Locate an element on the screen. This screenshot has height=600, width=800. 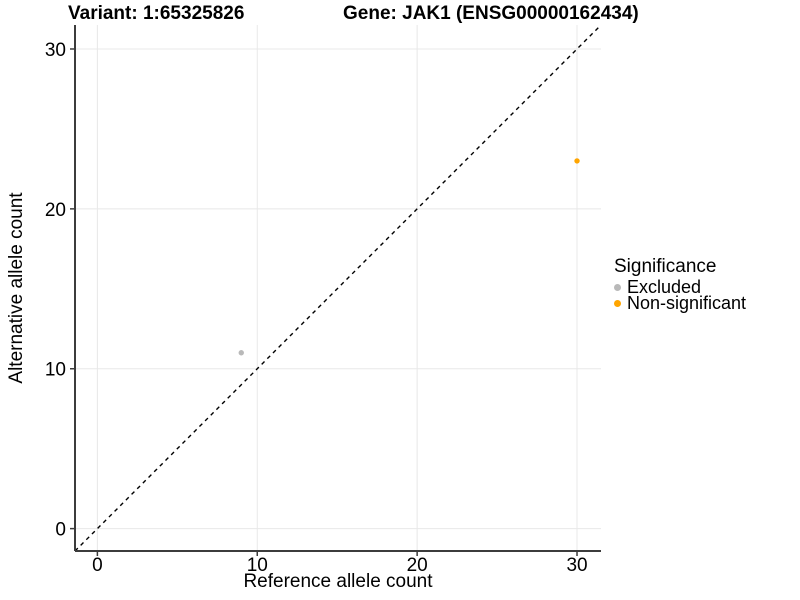
legend-title: Significance is located at coordinates (665, 266).